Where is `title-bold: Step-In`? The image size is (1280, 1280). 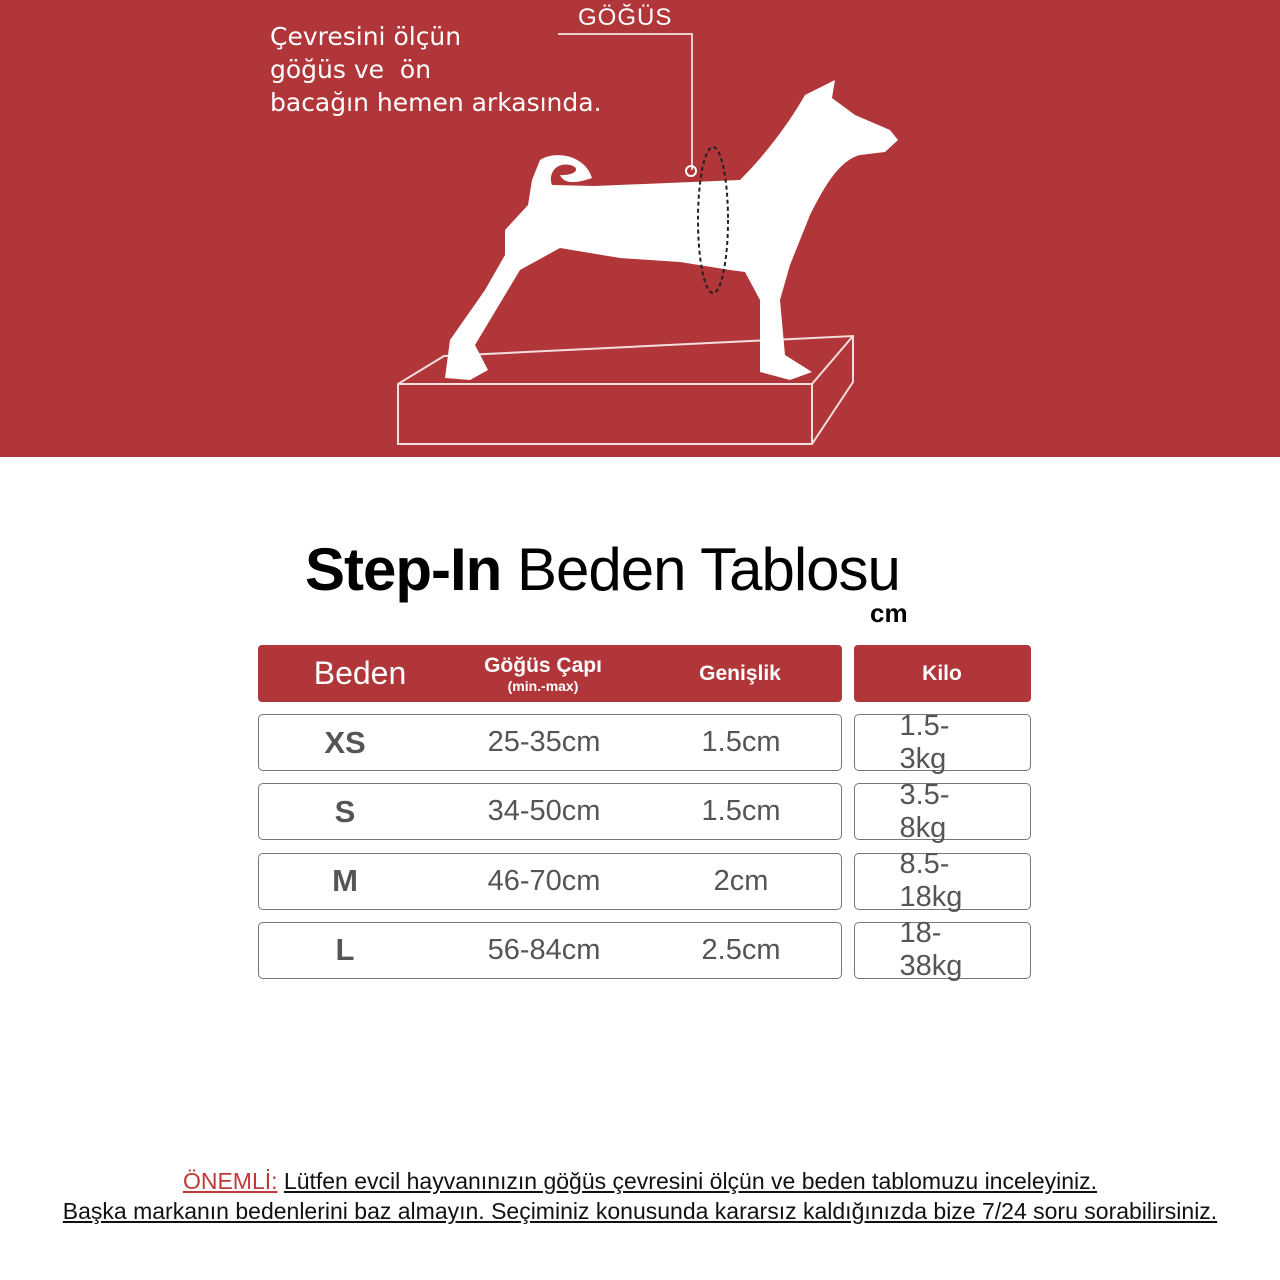 title-bold: Step-In is located at coordinates (403, 569).